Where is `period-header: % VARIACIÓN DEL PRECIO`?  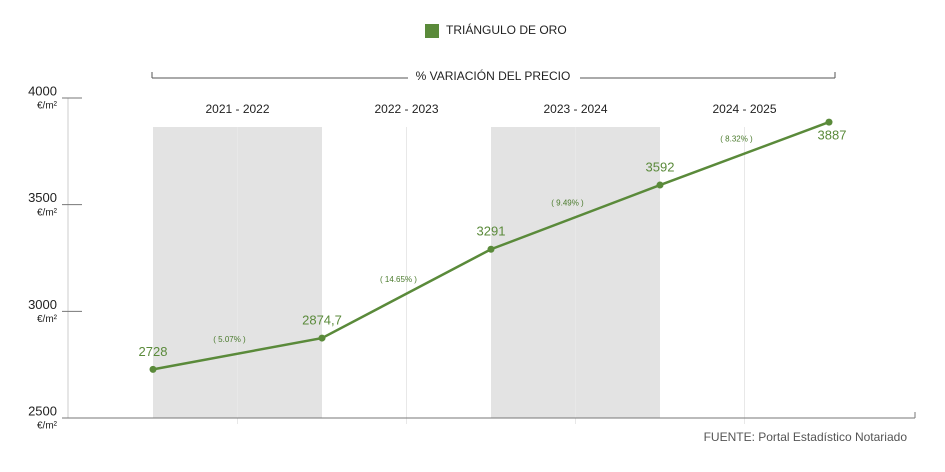
period-header: % VARIACIÓN DEL PRECIO is located at coordinates (493, 75).